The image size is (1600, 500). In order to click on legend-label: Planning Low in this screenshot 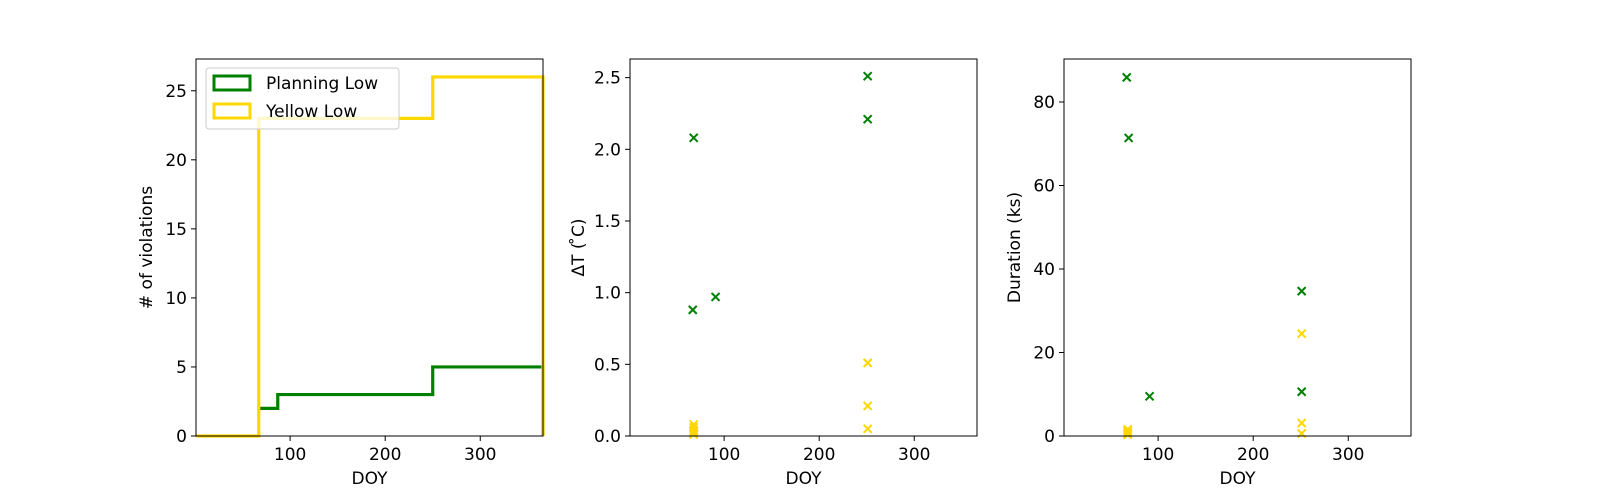, I will do `click(322, 84)`.